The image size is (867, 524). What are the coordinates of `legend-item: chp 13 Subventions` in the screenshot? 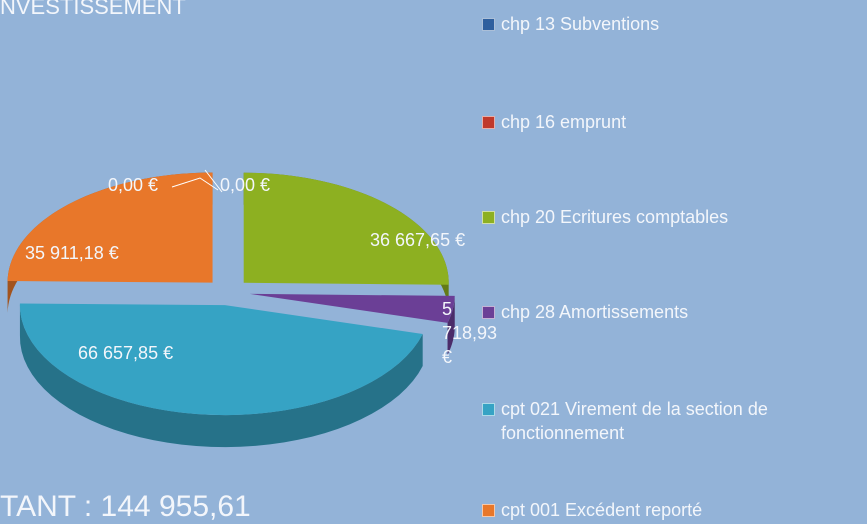 It's located at (672, 24).